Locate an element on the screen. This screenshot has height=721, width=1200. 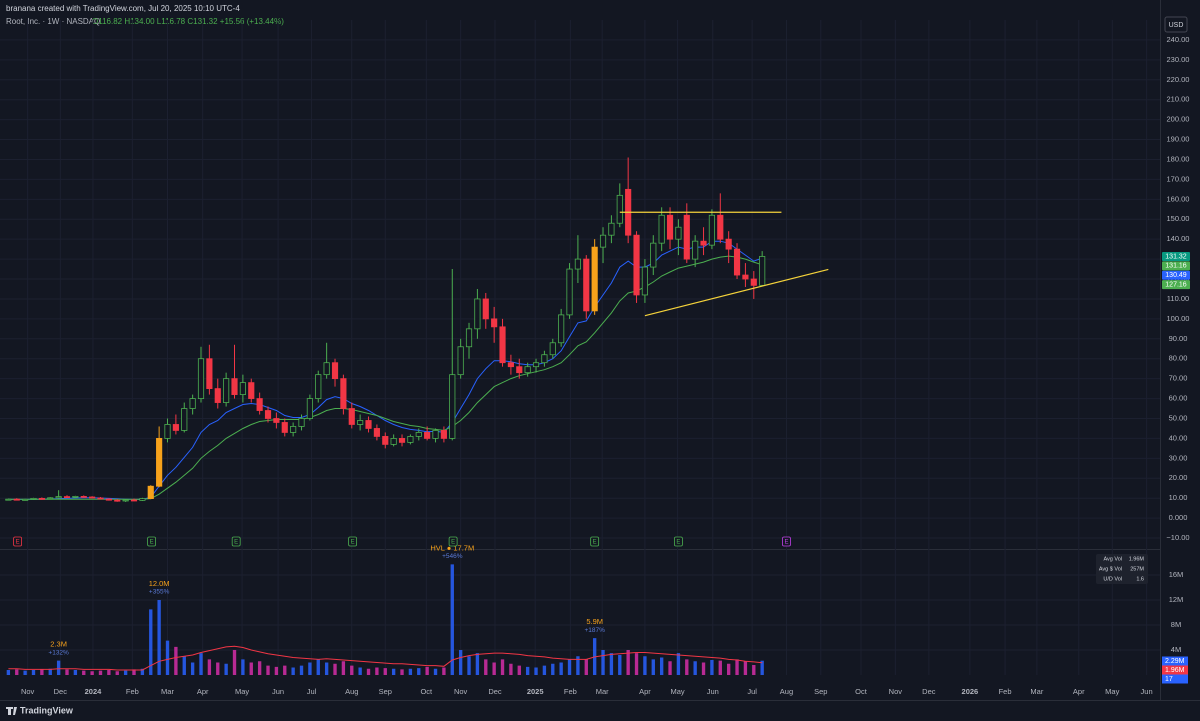
x-tick-label: May is located at coordinates (1112, 691).